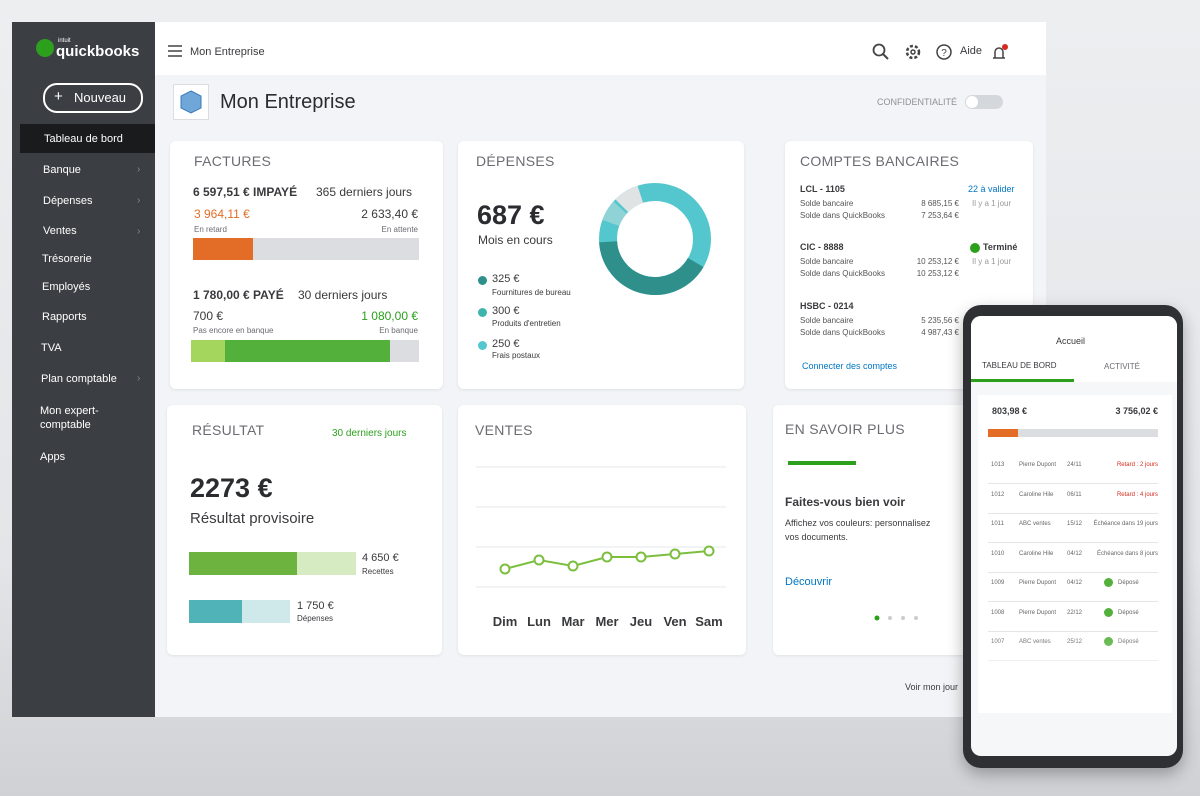  I want to click on nav-item: Banque, so click(62, 170).